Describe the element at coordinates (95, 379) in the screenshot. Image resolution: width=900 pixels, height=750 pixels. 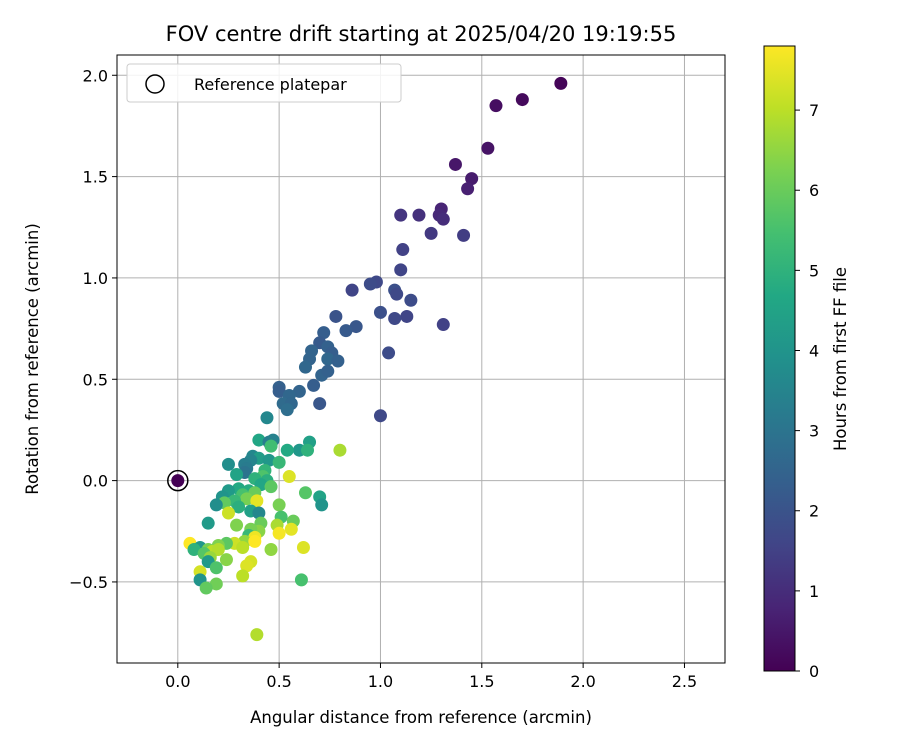
I see `y-tick-label: 0.5` at that location.